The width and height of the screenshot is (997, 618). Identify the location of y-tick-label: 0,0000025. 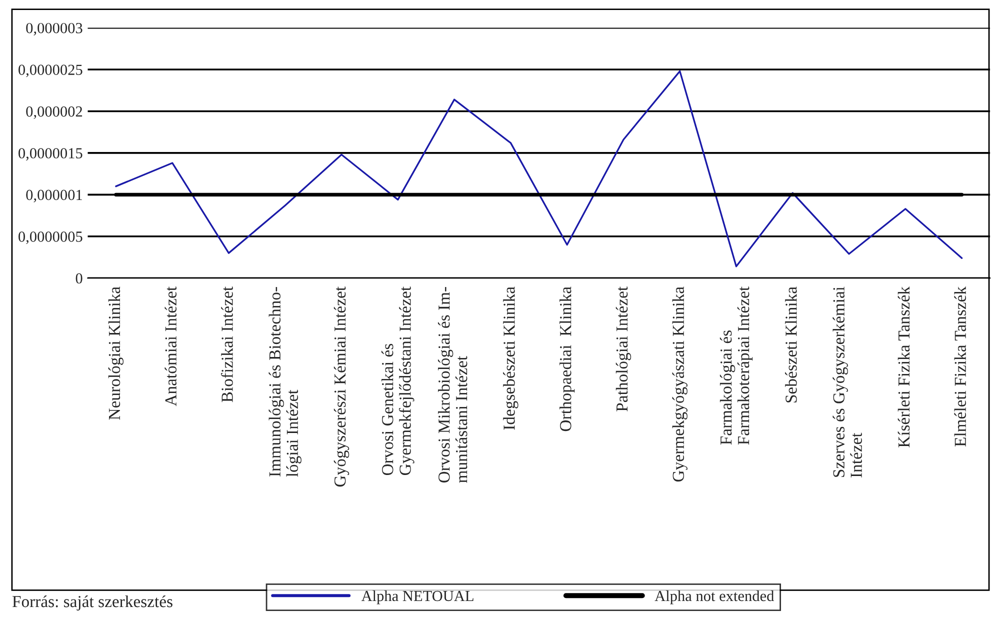
(50, 71).